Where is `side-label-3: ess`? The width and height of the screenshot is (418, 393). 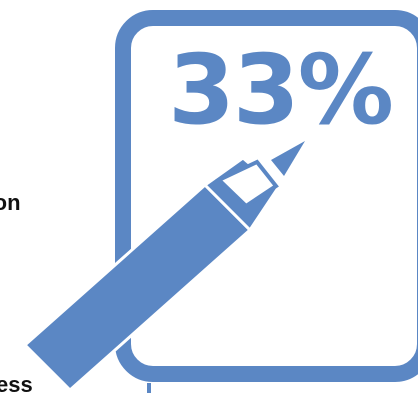
side-label-3: ess is located at coordinates (16, 382).